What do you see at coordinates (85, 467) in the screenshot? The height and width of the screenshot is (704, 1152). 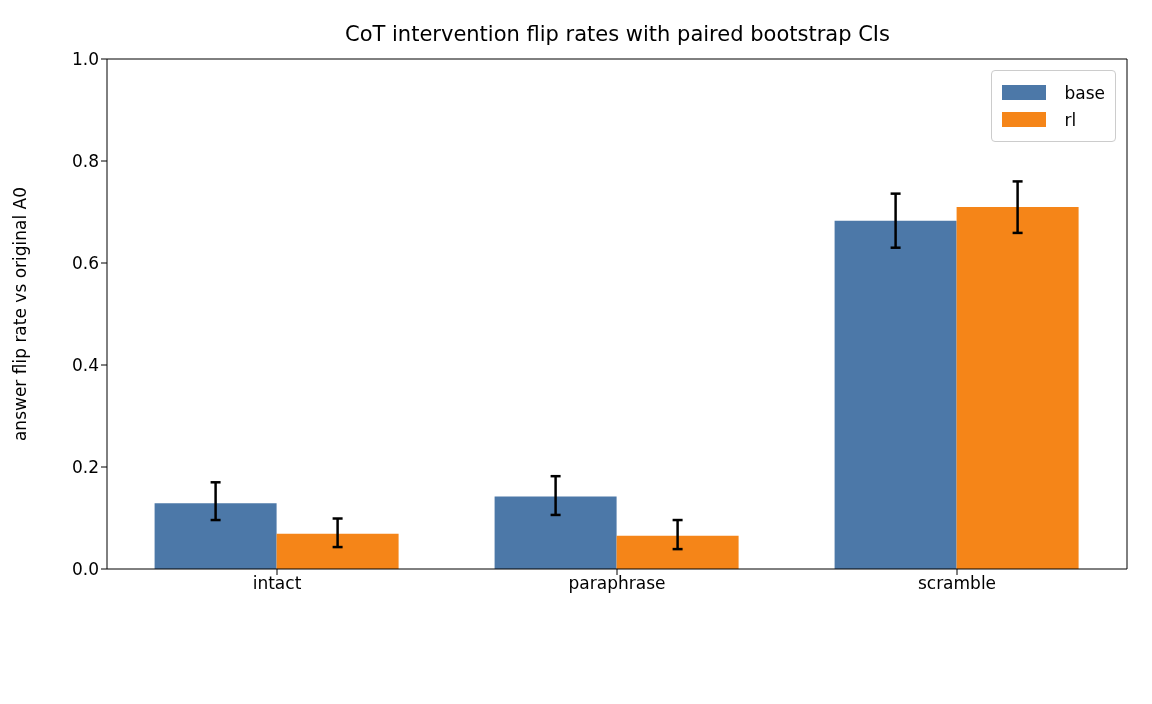 I see `y-tick-label: 0.2` at bounding box center [85, 467].